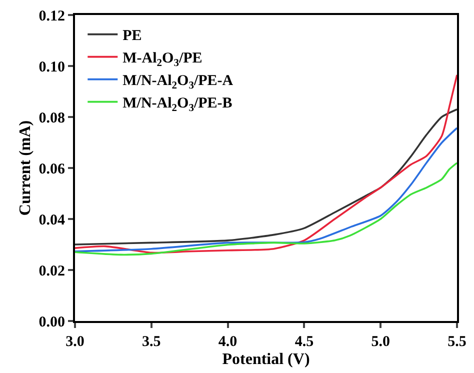 The width and height of the screenshot is (474, 373). What do you see at coordinates (51, 118) in the screenshot?
I see `y-tick-label: 0.08` at bounding box center [51, 118].